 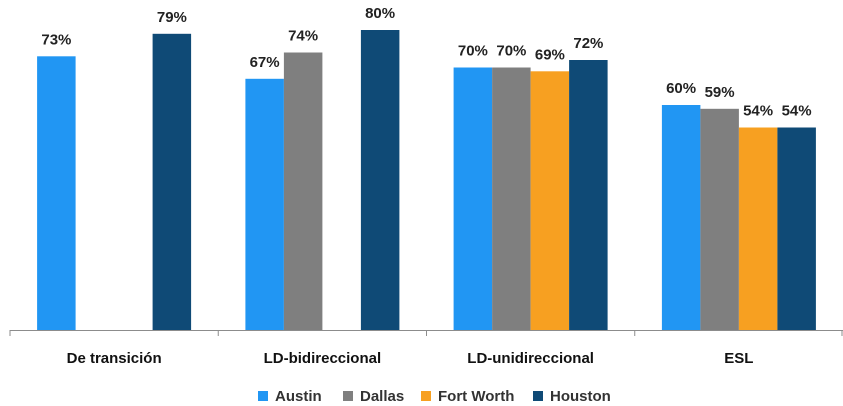 What do you see at coordinates (380, 180) in the screenshot?
I see `bar-houston-ld-bidireccional` at bounding box center [380, 180].